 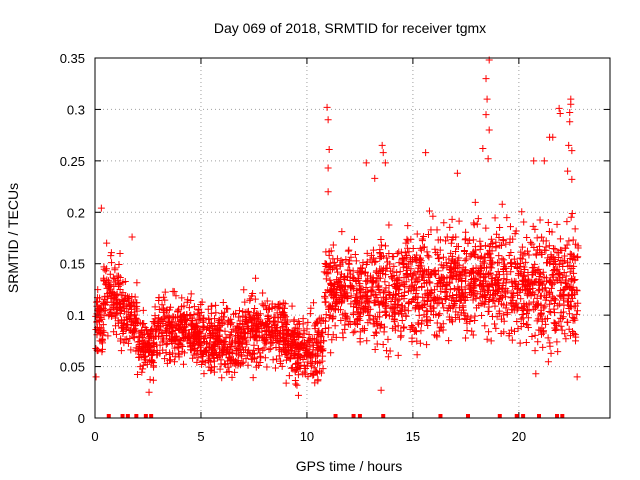 I want to click on zero-value-marker, so click(x=353, y=416).